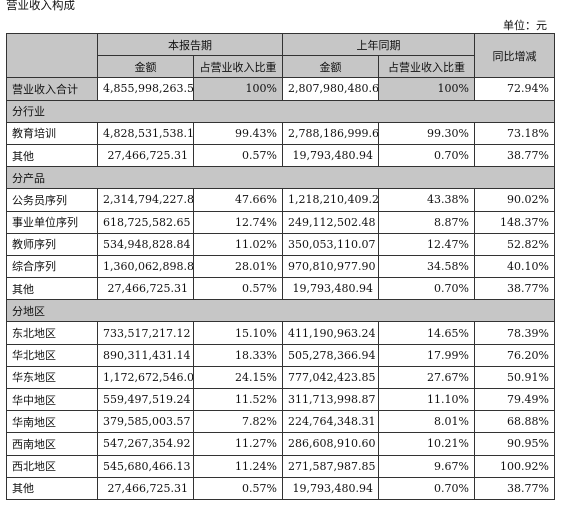 This screenshot has width=563, height=525. Describe the element at coordinates (238, 466) in the screenshot. I see `cur-share-cell: 11.24%` at that location.